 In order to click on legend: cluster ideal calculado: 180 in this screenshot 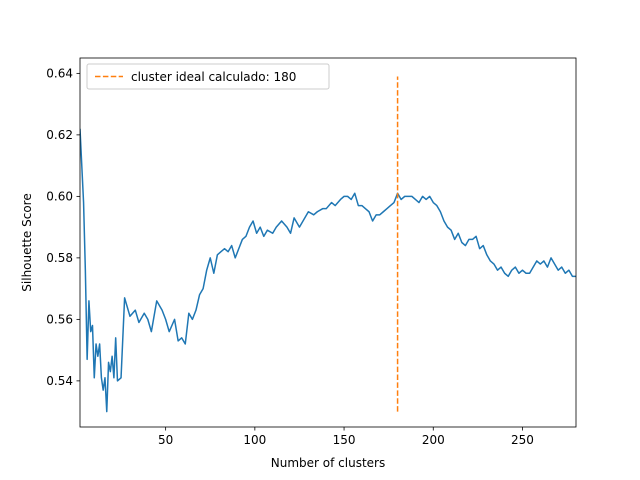, I will do `click(208, 76)`.